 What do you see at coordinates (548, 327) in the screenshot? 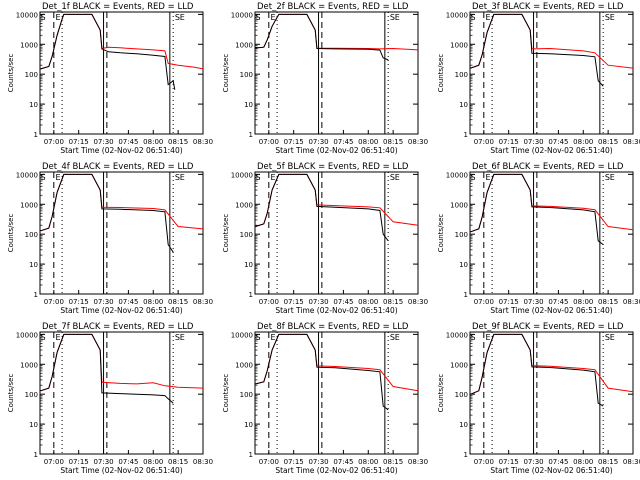
I see `chart-title: Det_9f BLACK = Events, RED = LLD` at bounding box center [548, 327].